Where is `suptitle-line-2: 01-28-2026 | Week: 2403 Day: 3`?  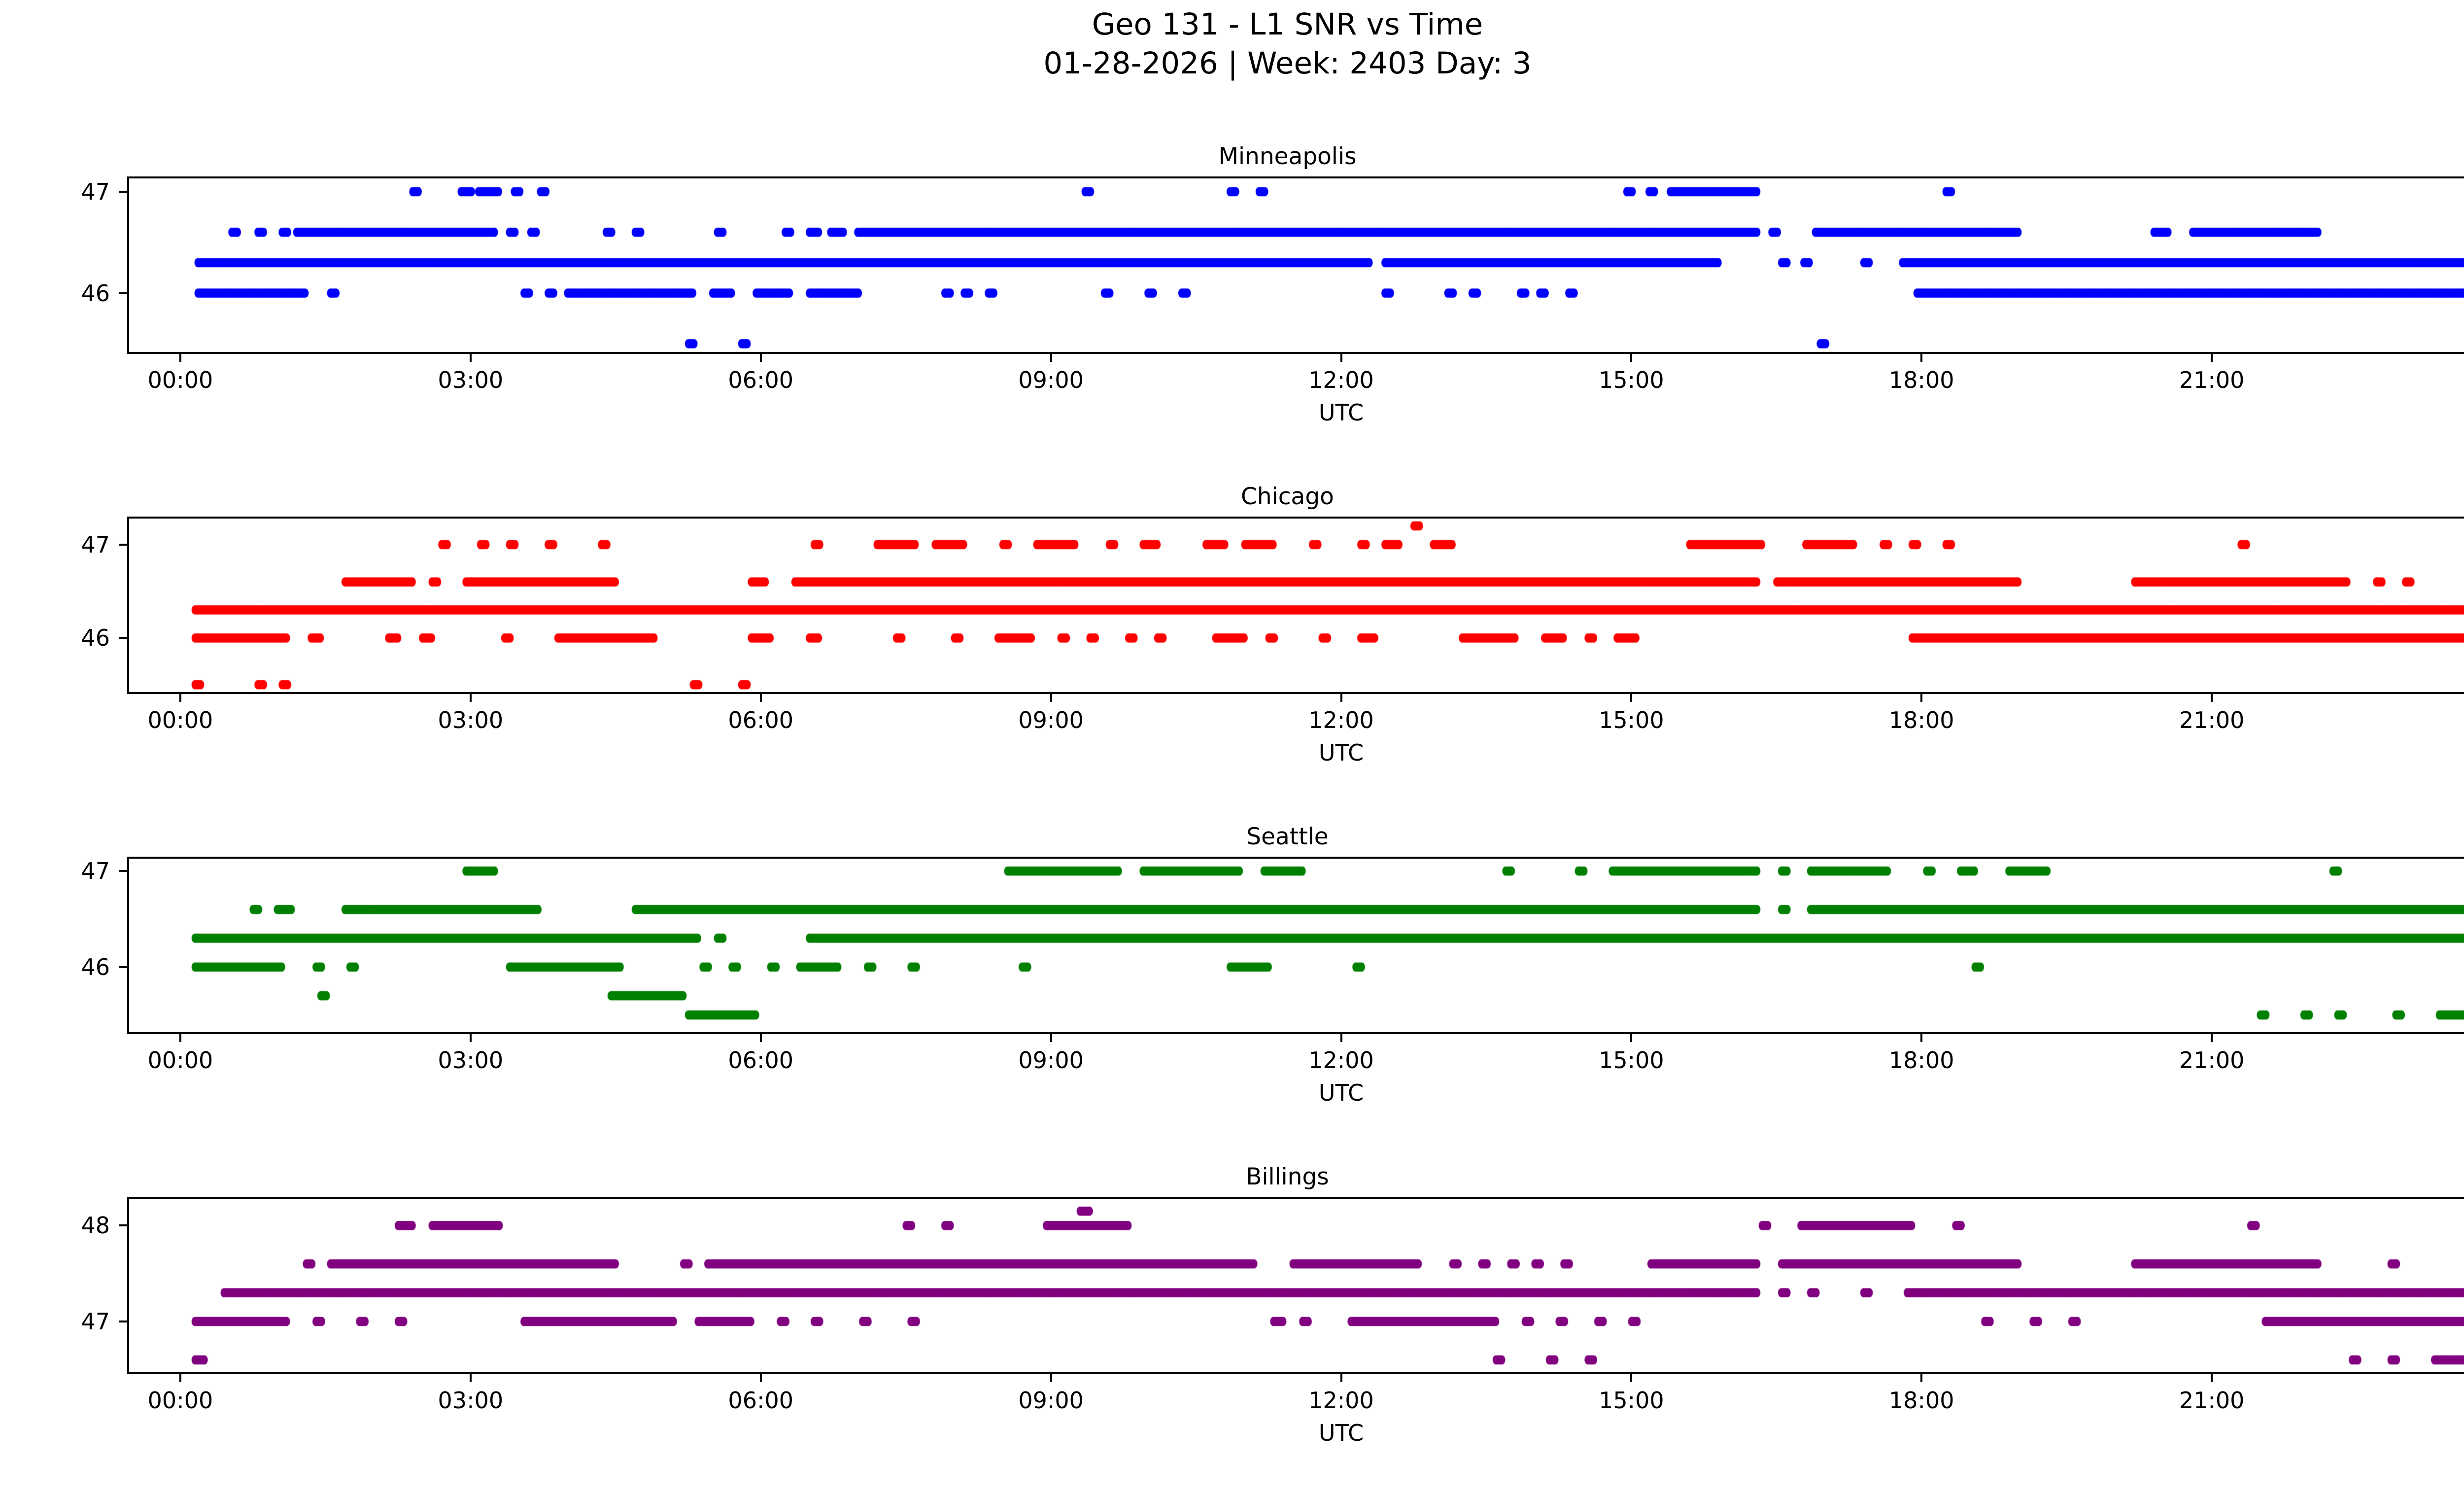 suptitle-line-2: 01-28-2026 | Week: 2403 Day: 3 is located at coordinates (1287, 63).